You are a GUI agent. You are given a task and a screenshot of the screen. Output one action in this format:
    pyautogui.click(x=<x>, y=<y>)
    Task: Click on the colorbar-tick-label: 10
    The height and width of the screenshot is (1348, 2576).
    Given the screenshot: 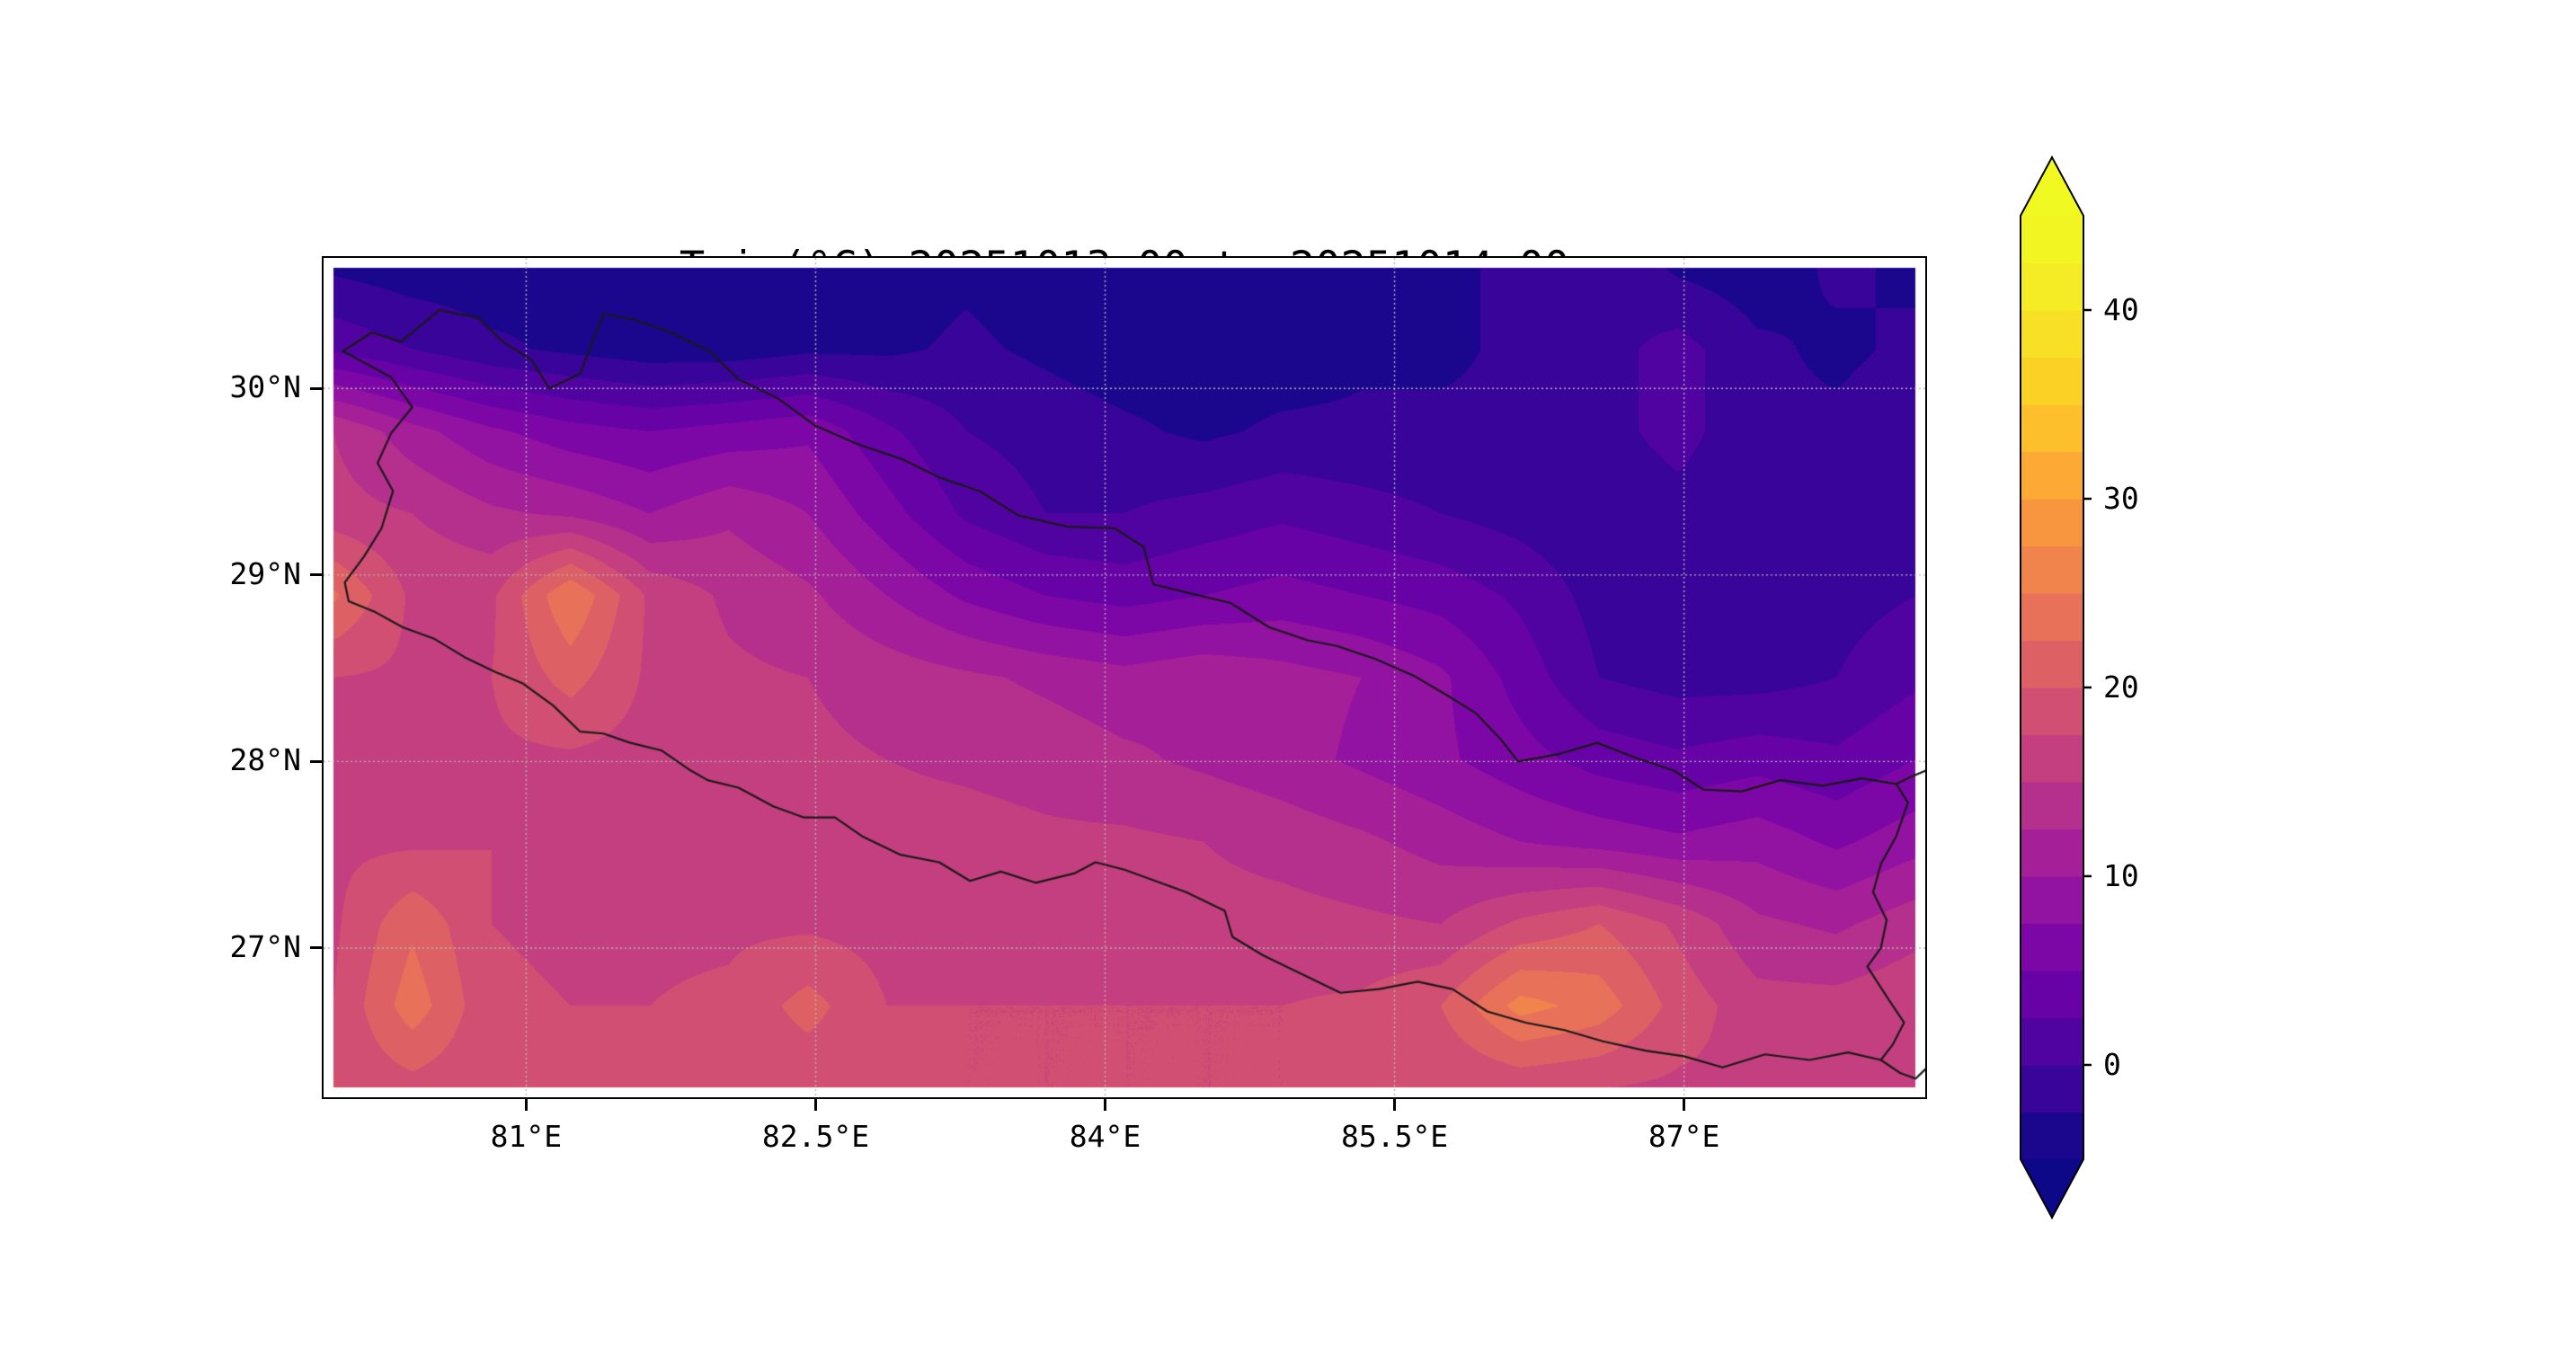 What is the action you would take?
    pyautogui.click(x=2121, y=875)
    